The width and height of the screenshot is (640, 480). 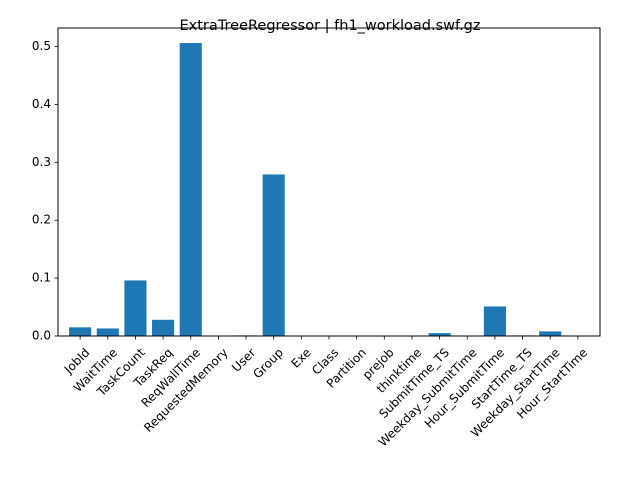 What do you see at coordinates (41, 162) in the screenshot?
I see `y-tick-label: 0.3` at bounding box center [41, 162].